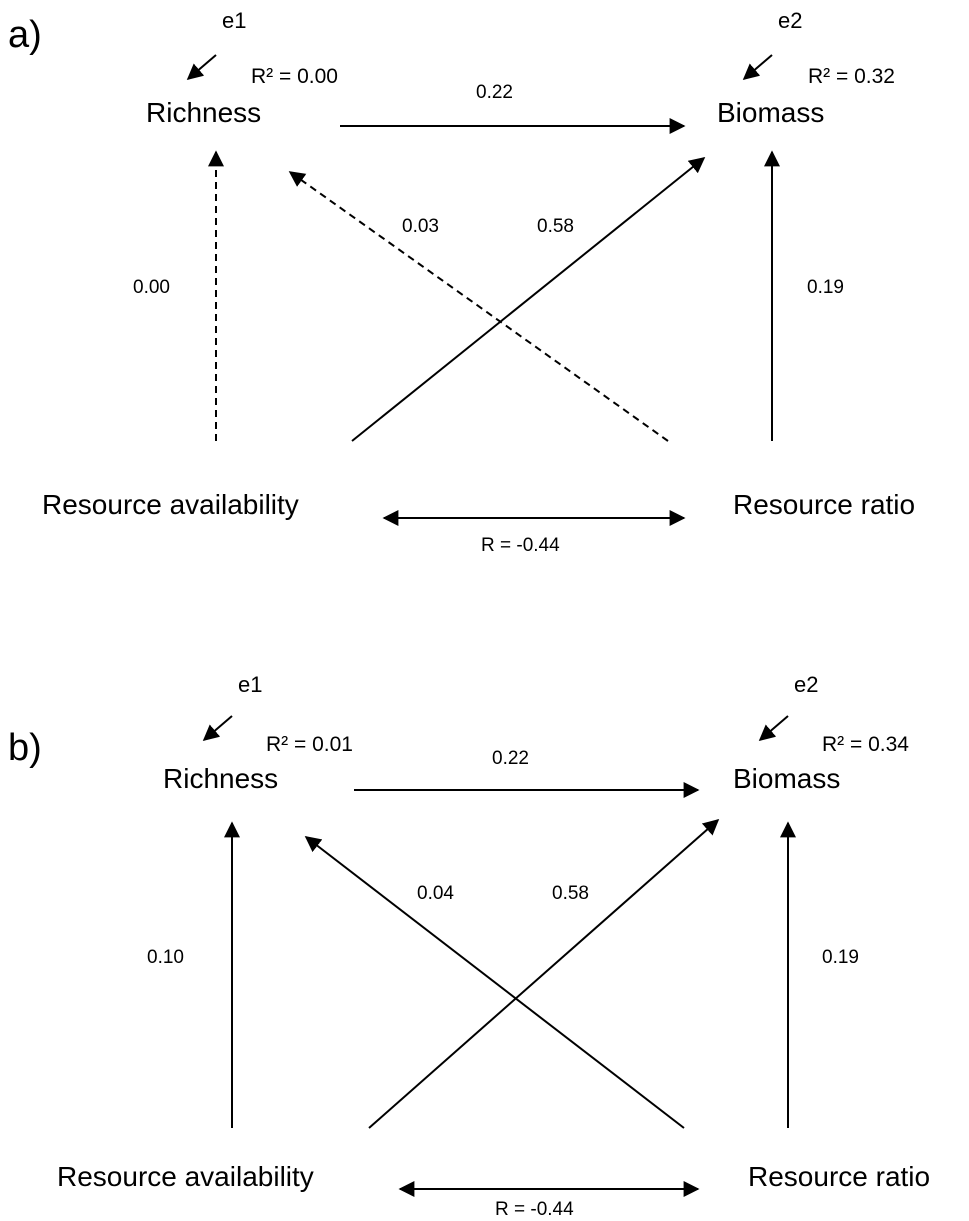  What do you see at coordinates (165, 957) in the screenshot?
I see `coef-availability-to-richness: 0.10` at bounding box center [165, 957].